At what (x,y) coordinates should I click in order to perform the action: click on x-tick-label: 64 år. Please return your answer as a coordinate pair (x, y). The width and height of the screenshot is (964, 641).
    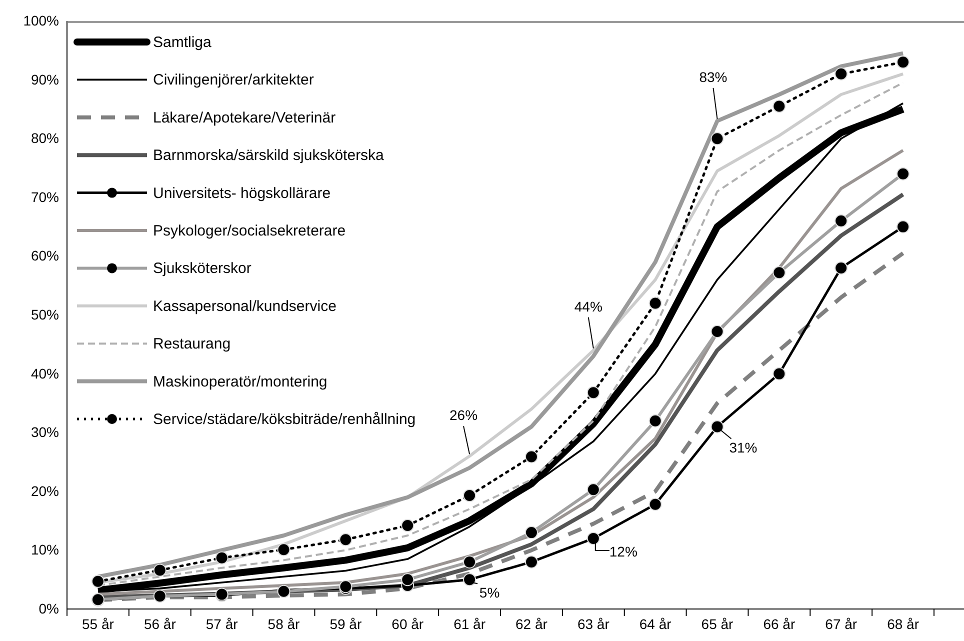
    Looking at the image, I should click on (655, 624).